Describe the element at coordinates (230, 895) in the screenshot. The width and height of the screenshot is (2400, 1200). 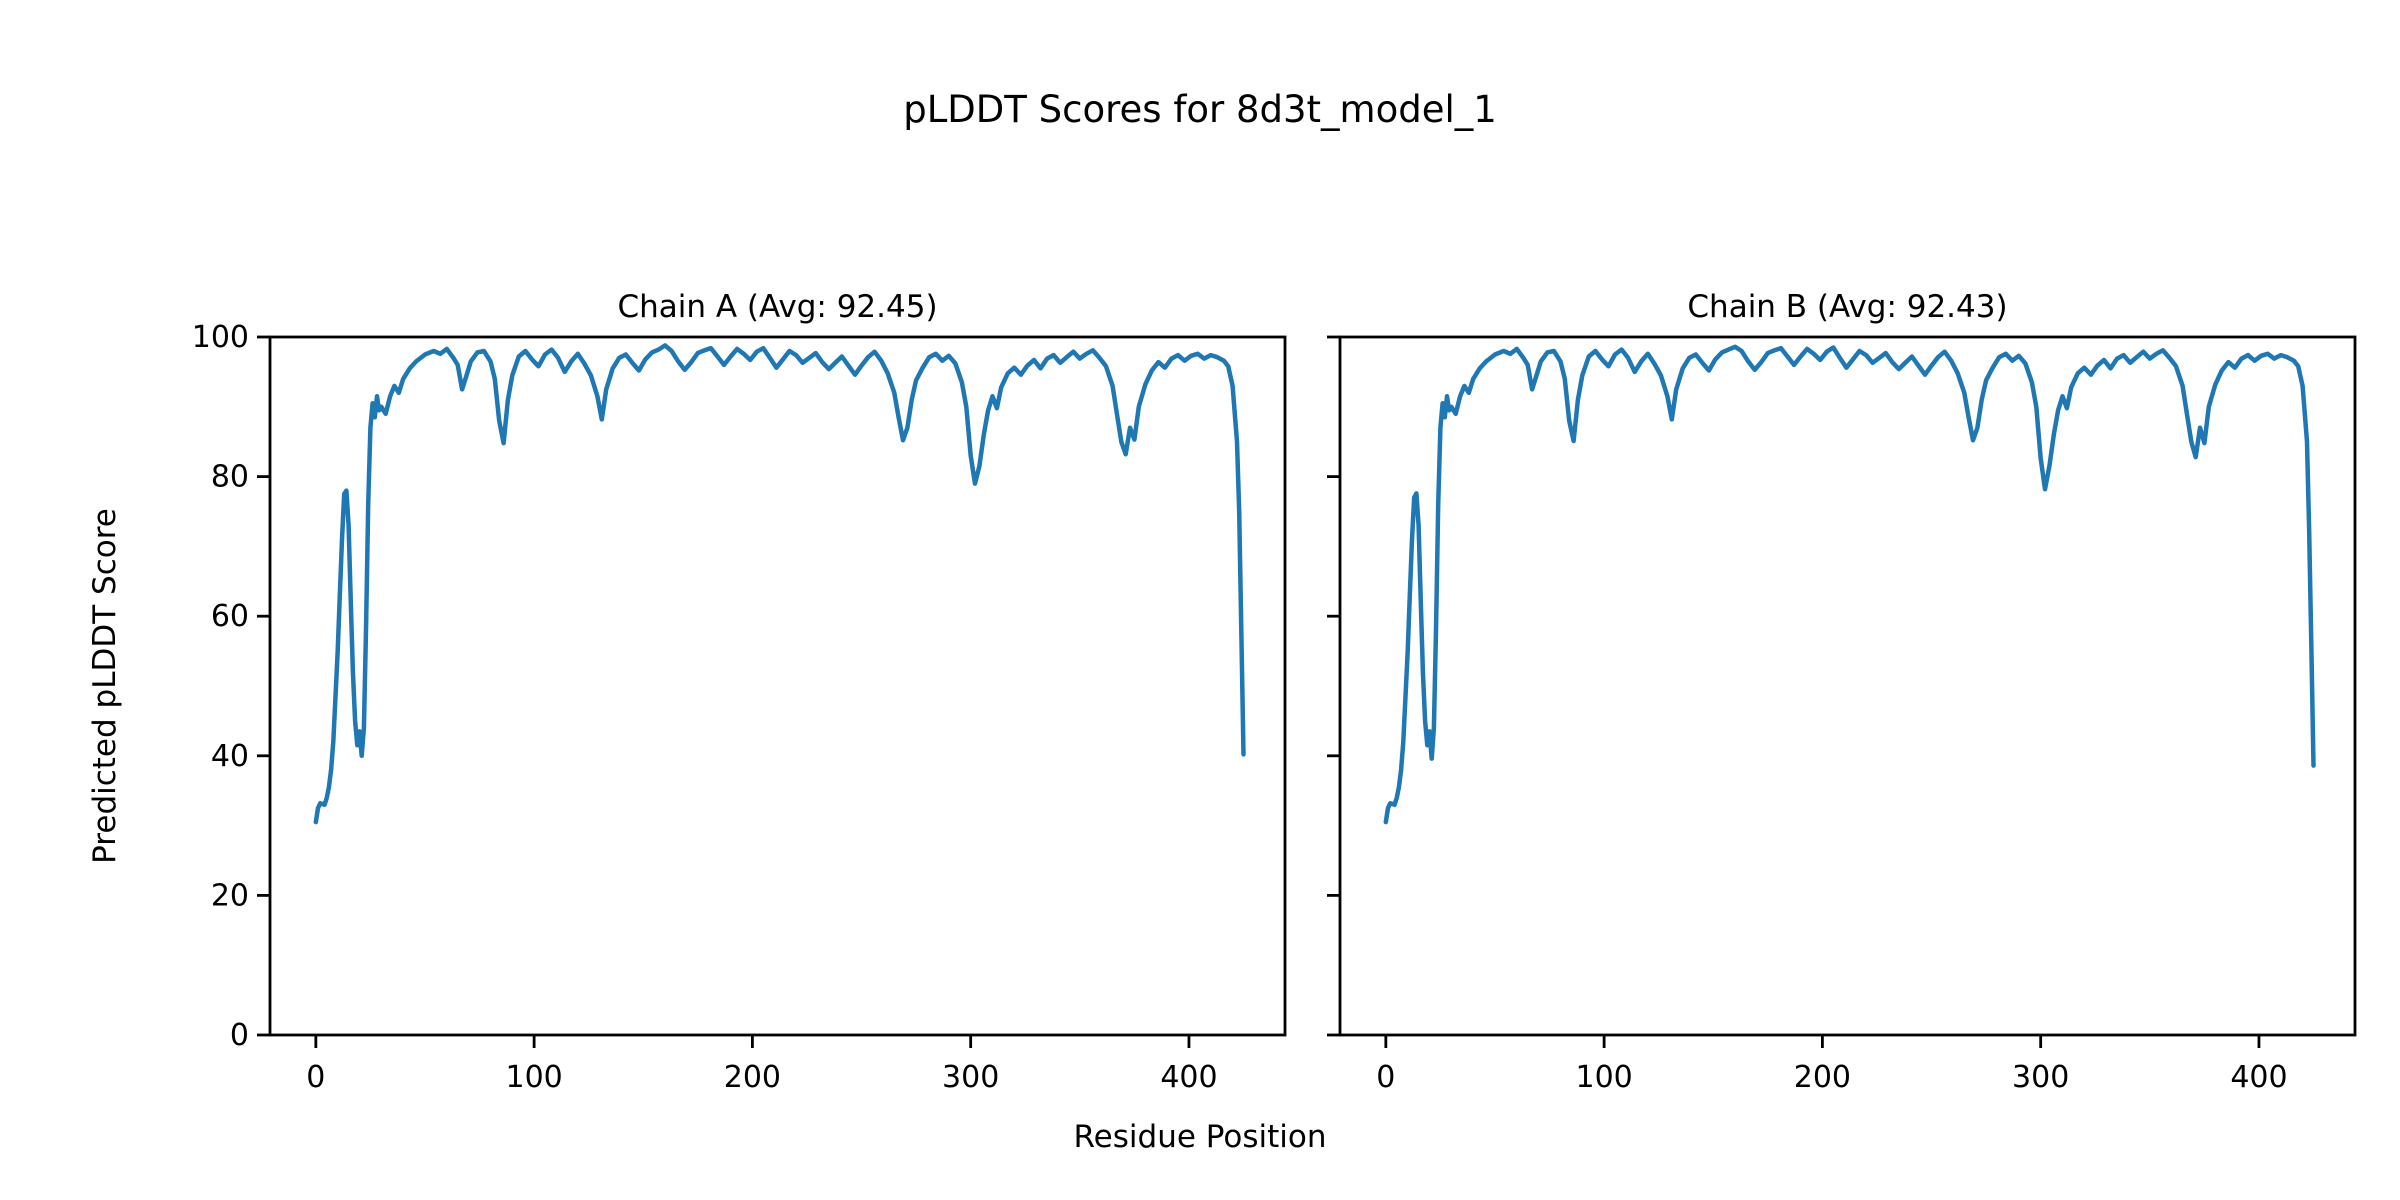
I see `y-tick-label: 20` at that location.